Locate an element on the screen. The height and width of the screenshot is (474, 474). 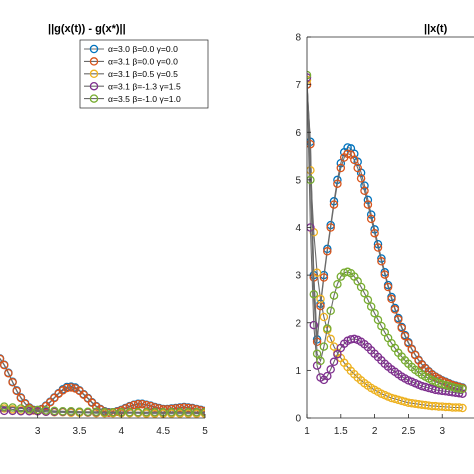
right-y-tick-label: 0 is located at coordinates (298, 419).